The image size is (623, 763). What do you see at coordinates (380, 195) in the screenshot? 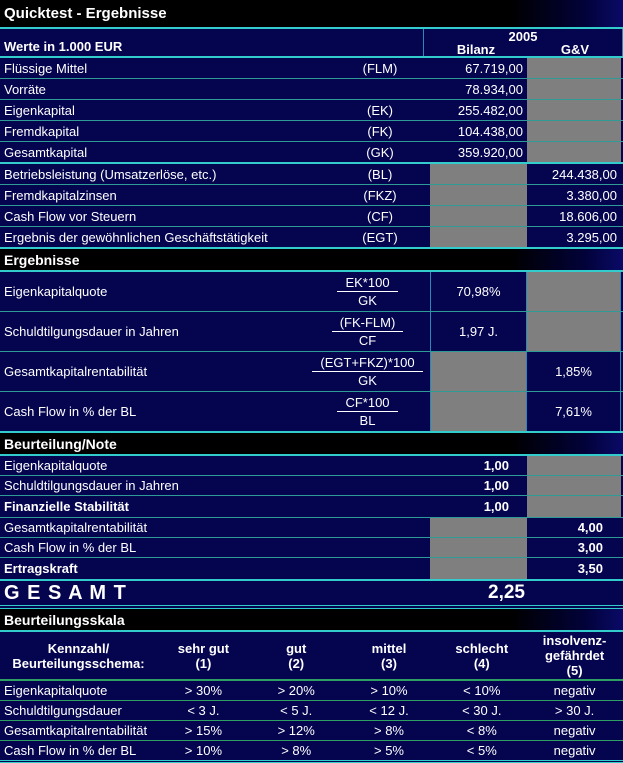
I see `row-code: (FKZ)` at bounding box center [380, 195].